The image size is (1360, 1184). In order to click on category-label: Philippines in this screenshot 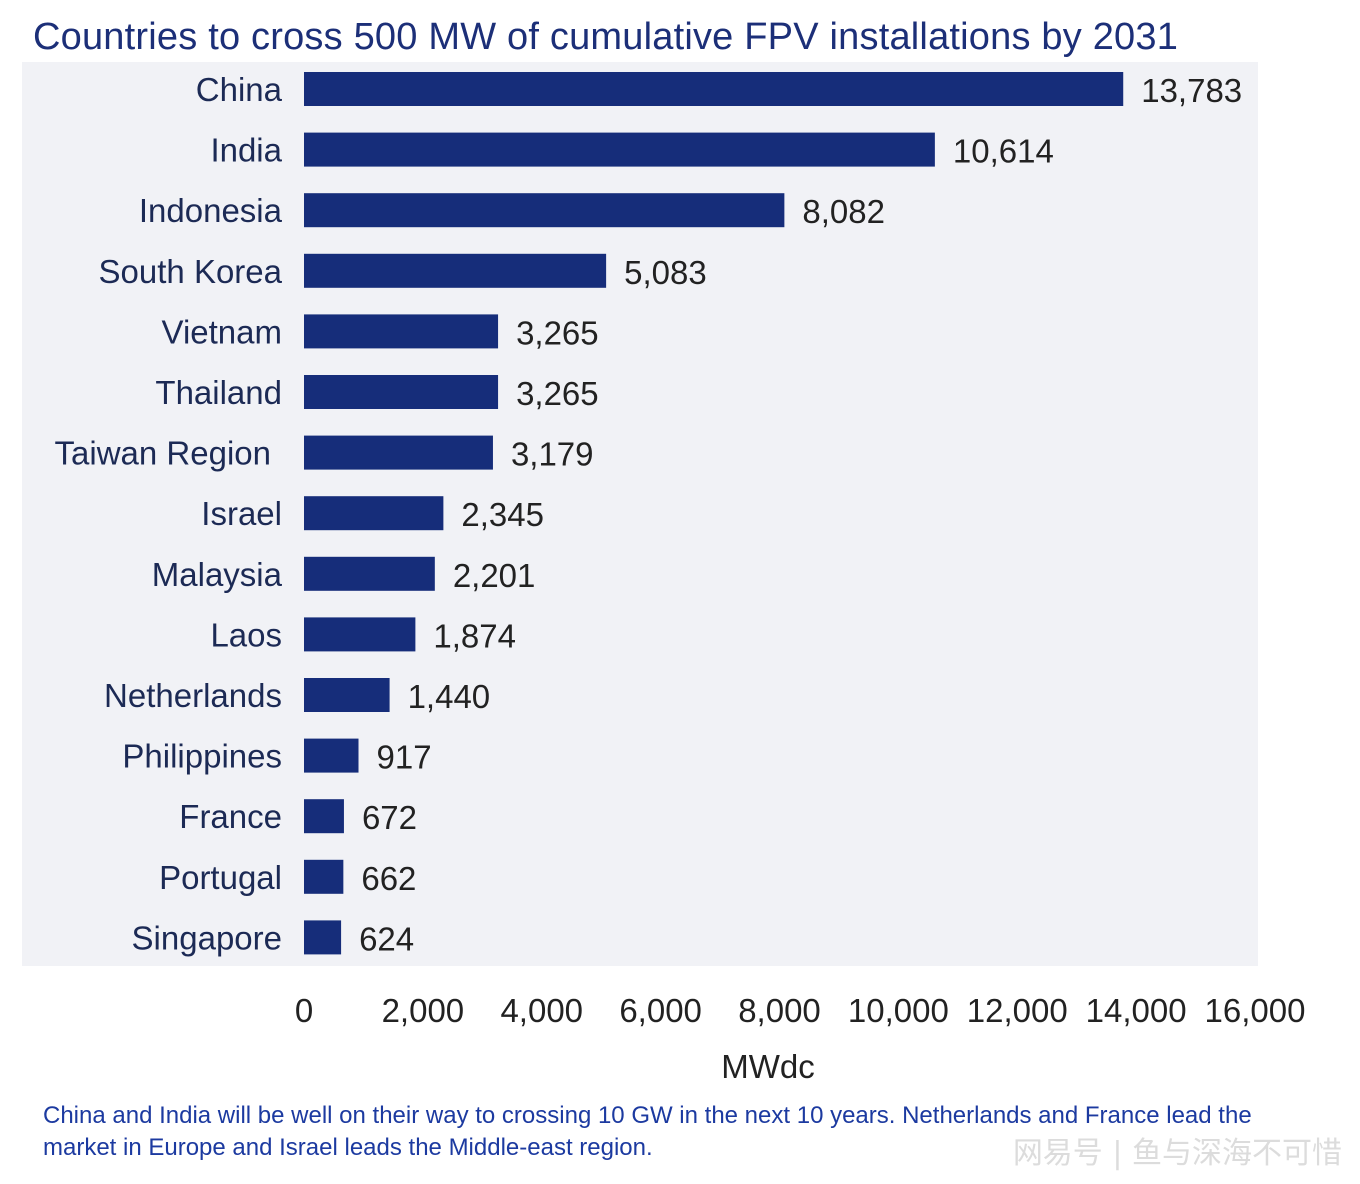, I will do `click(202, 756)`.